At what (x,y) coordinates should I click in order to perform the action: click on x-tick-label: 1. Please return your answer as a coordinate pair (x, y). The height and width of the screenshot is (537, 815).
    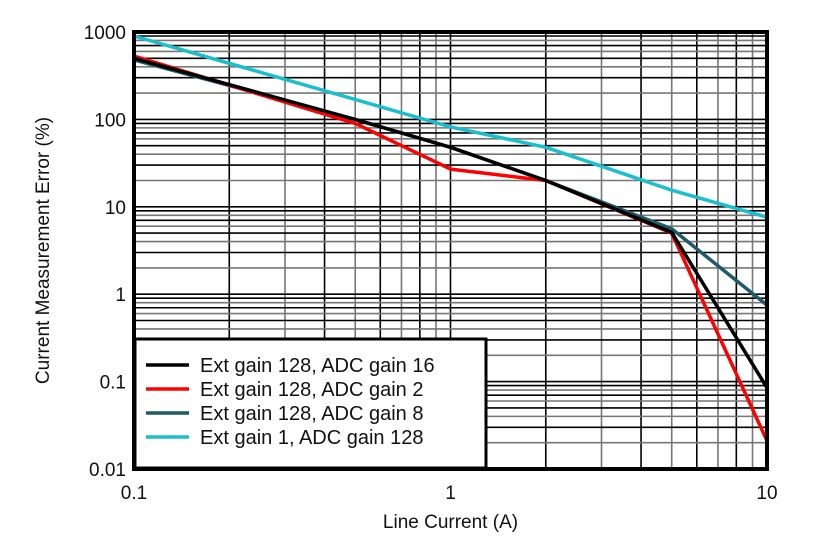
    Looking at the image, I should click on (450, 493).